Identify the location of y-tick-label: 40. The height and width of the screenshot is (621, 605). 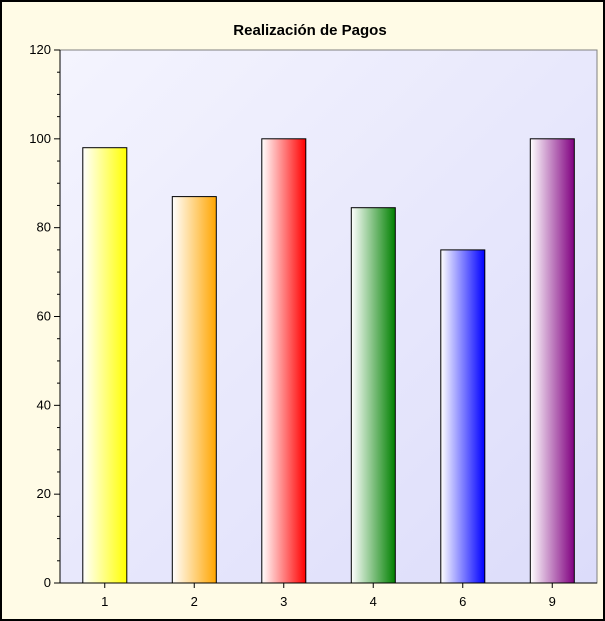
(44, 404).